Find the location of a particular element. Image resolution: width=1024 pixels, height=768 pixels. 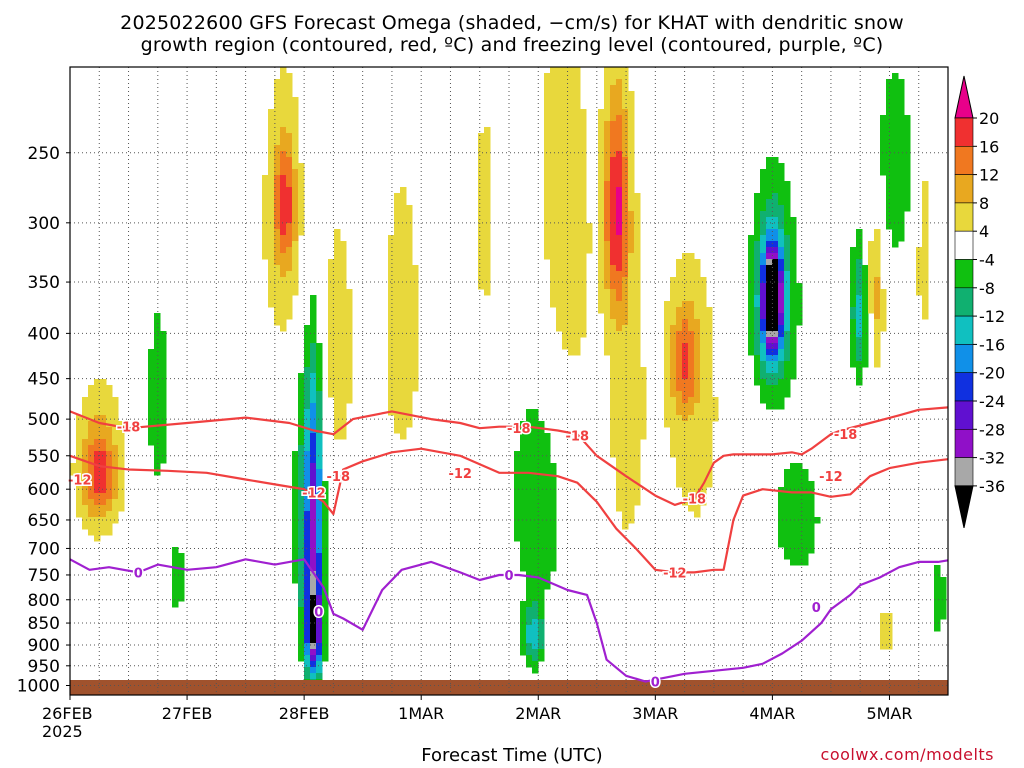

x-tick-label: 2MAR is located at coordinates (538, 713).